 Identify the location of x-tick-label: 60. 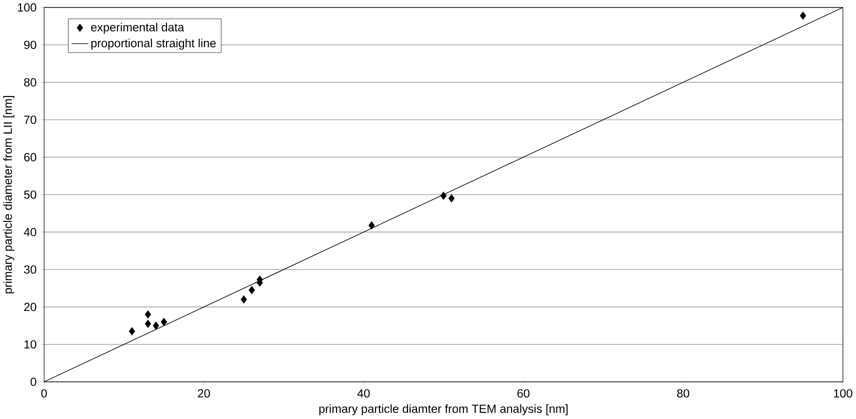
(523, 393).